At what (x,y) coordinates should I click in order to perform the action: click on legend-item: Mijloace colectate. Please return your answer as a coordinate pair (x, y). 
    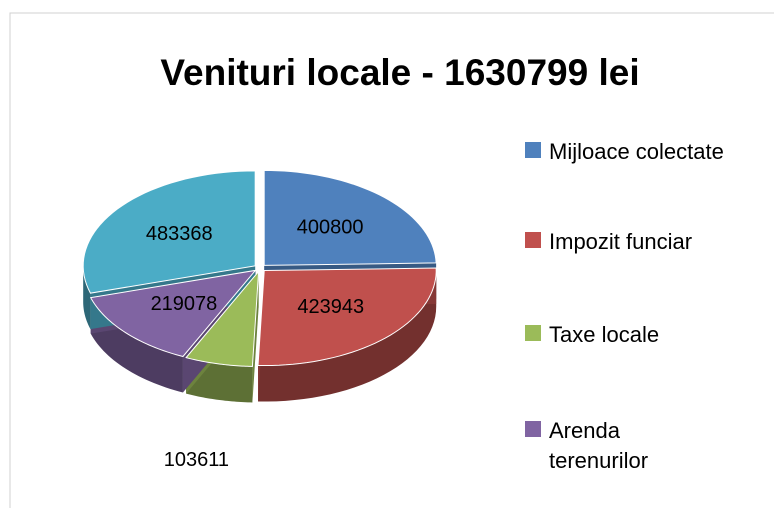
    Looking at the image, I should click on (624, 152).